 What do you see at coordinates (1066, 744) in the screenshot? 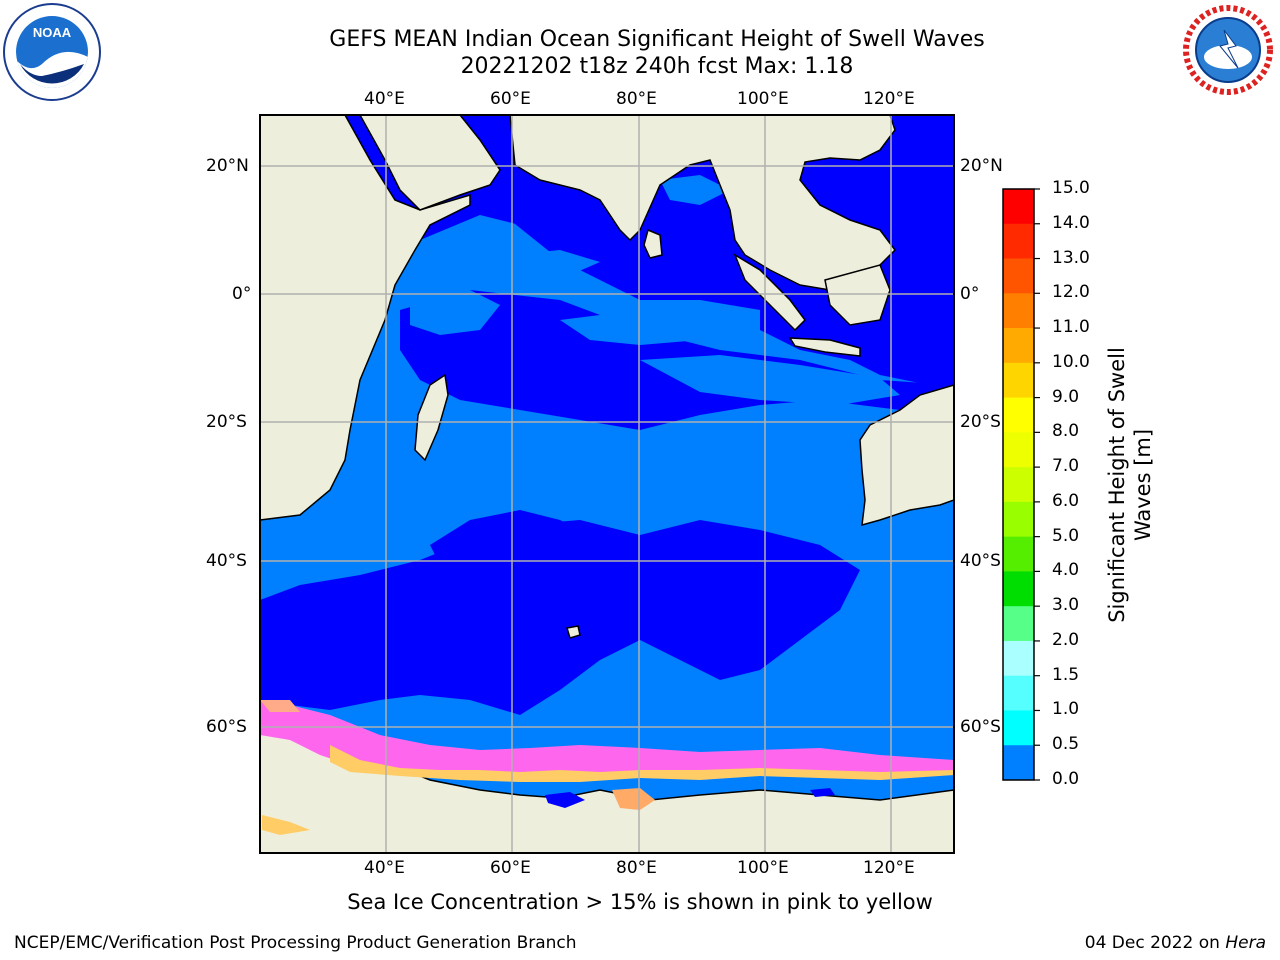
I see `colorbar-tick-label: 0.5` at bounding box center [1066, 744].